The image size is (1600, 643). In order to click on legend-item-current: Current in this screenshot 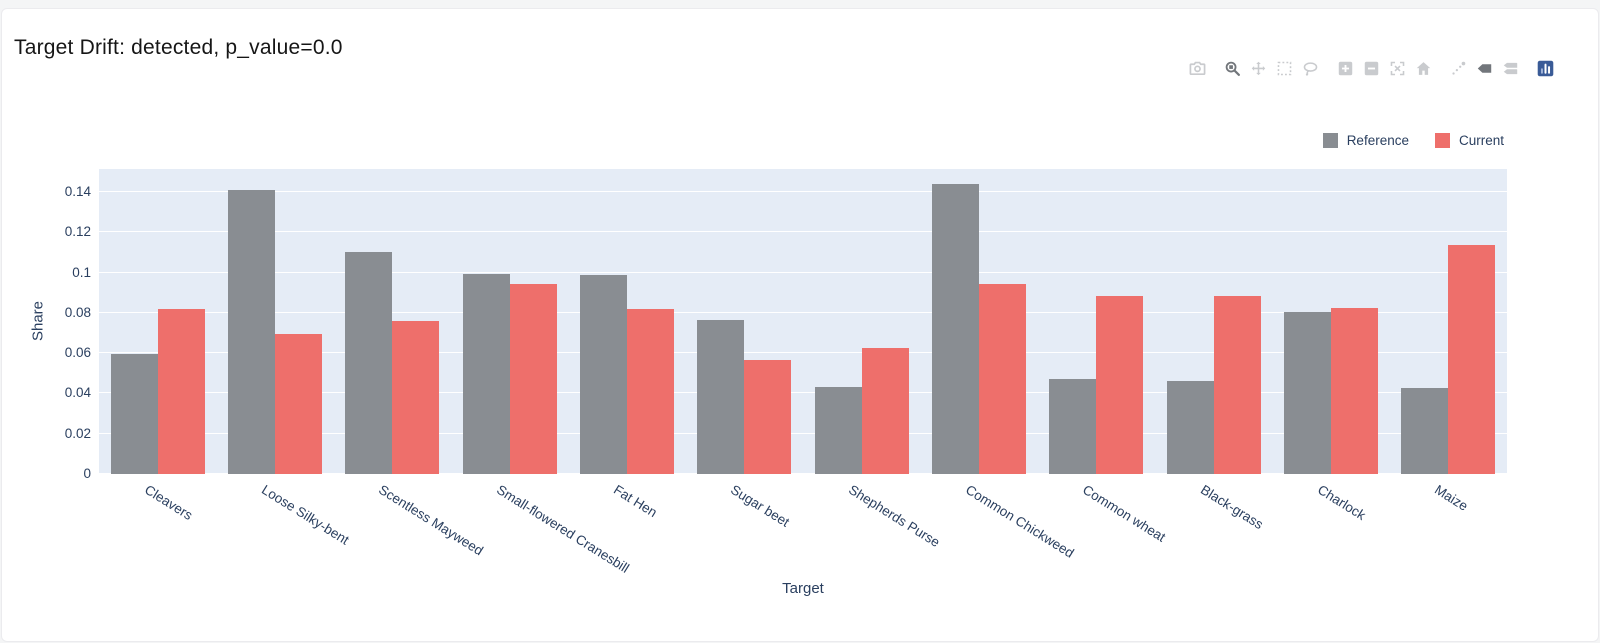, I will do `click(1469, 140)`.